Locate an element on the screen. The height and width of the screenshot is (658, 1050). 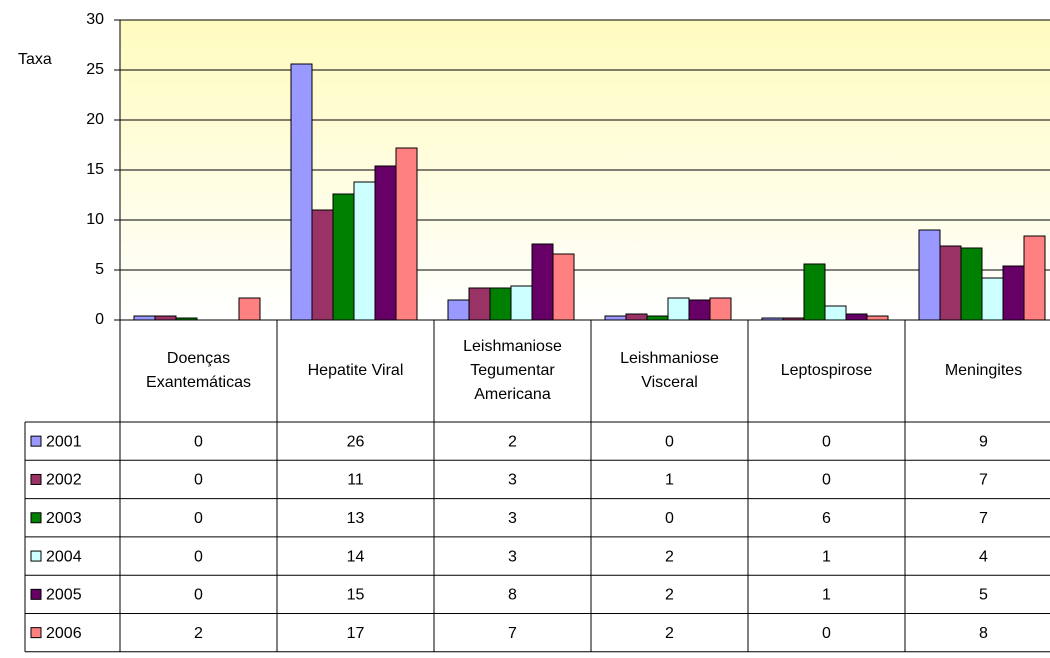
table-value: 6 is located at coordinates (826, 518).